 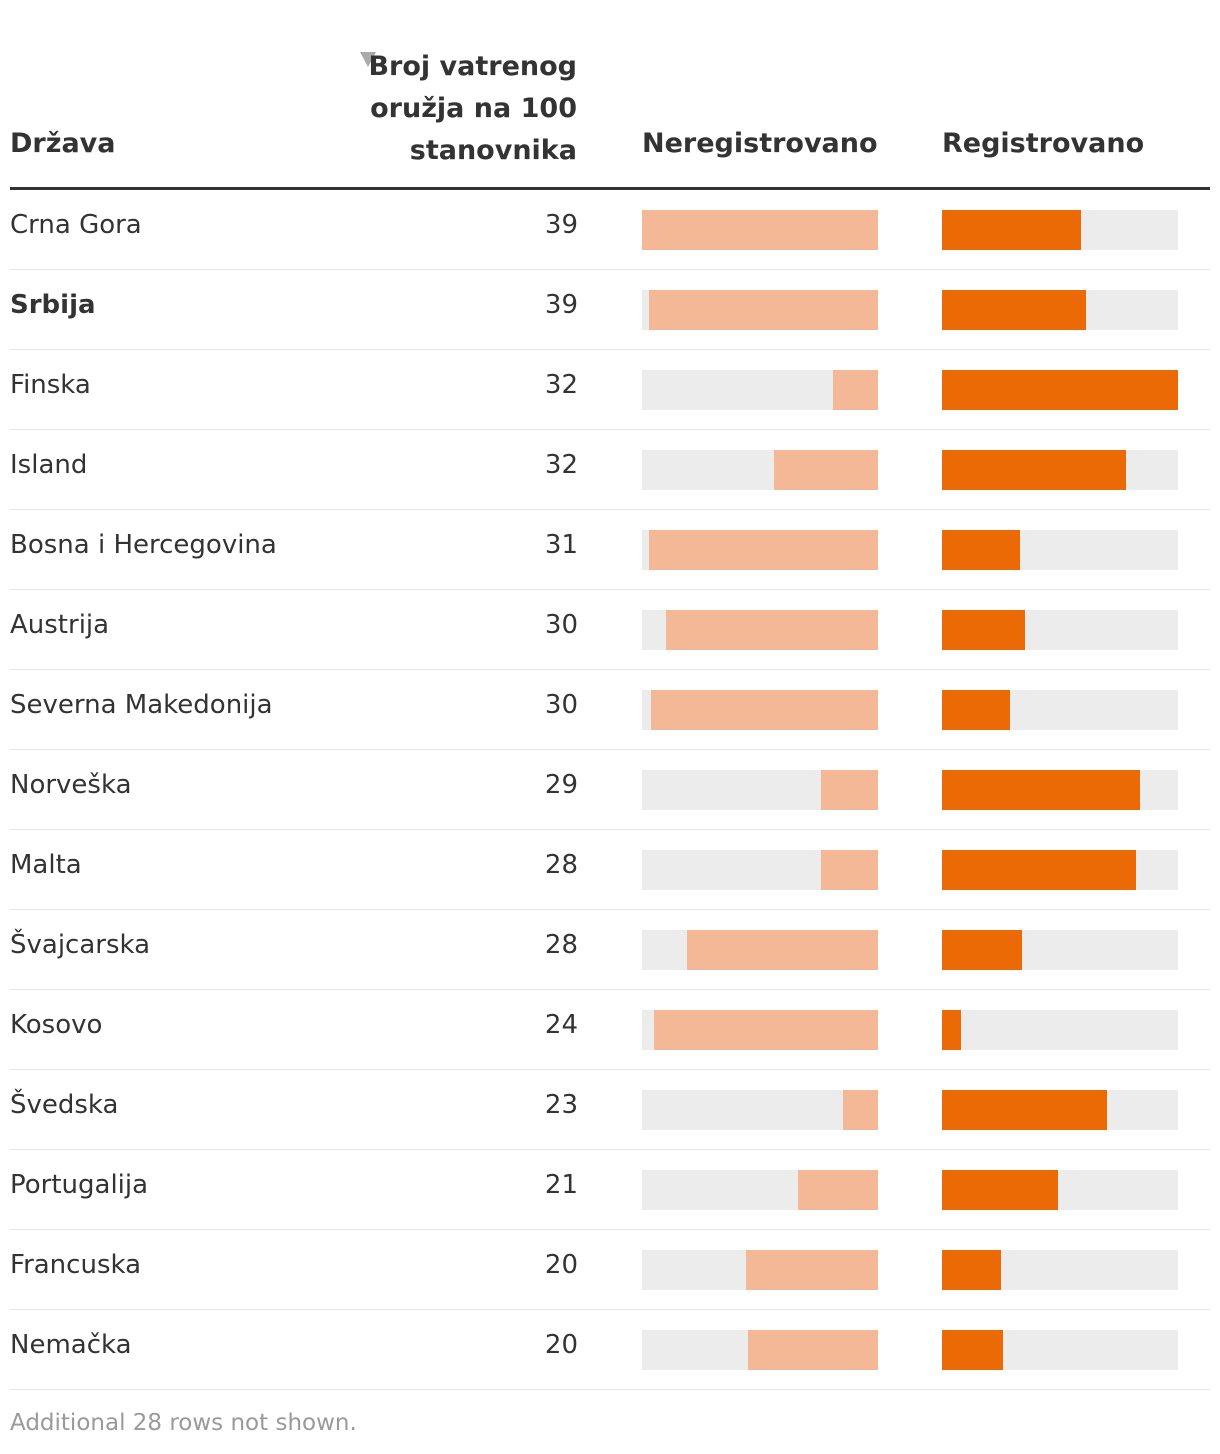 What do you see at coordinates (760, 143) in the screenshot?
I see `column-header-unregistered: Neregistrovano` at bounding box center [760, 143].